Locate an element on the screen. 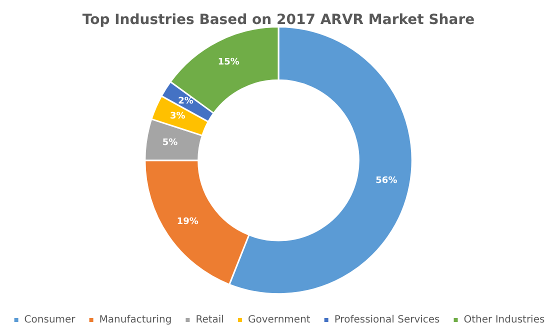 The width and height of the screenshot is (557, 334). legend-label: Manufacturing is located at coordinates (135, 320).